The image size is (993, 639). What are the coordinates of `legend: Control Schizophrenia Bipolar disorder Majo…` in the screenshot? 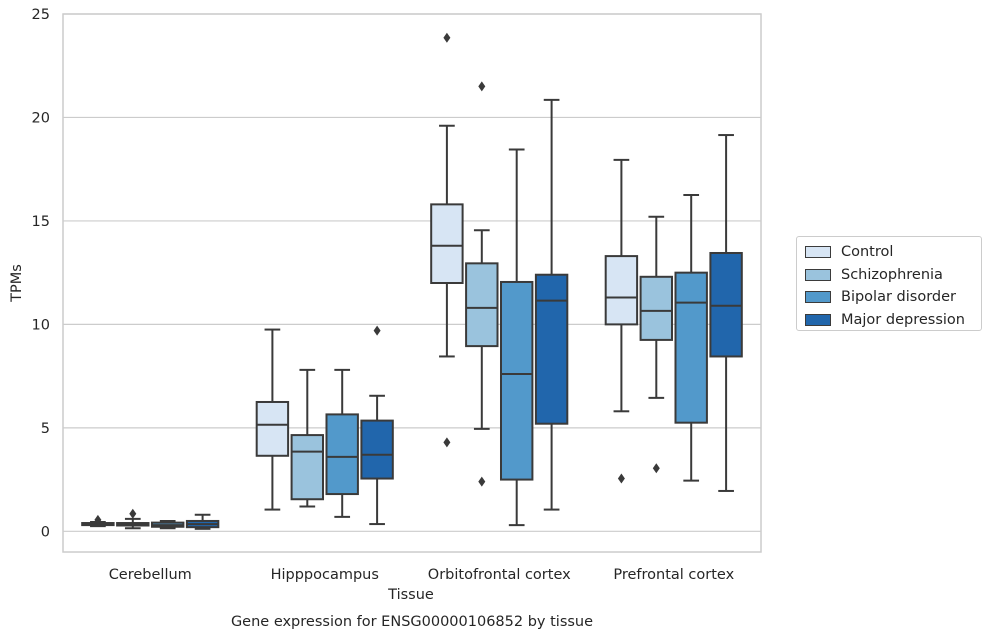 It's located at (889, 283).